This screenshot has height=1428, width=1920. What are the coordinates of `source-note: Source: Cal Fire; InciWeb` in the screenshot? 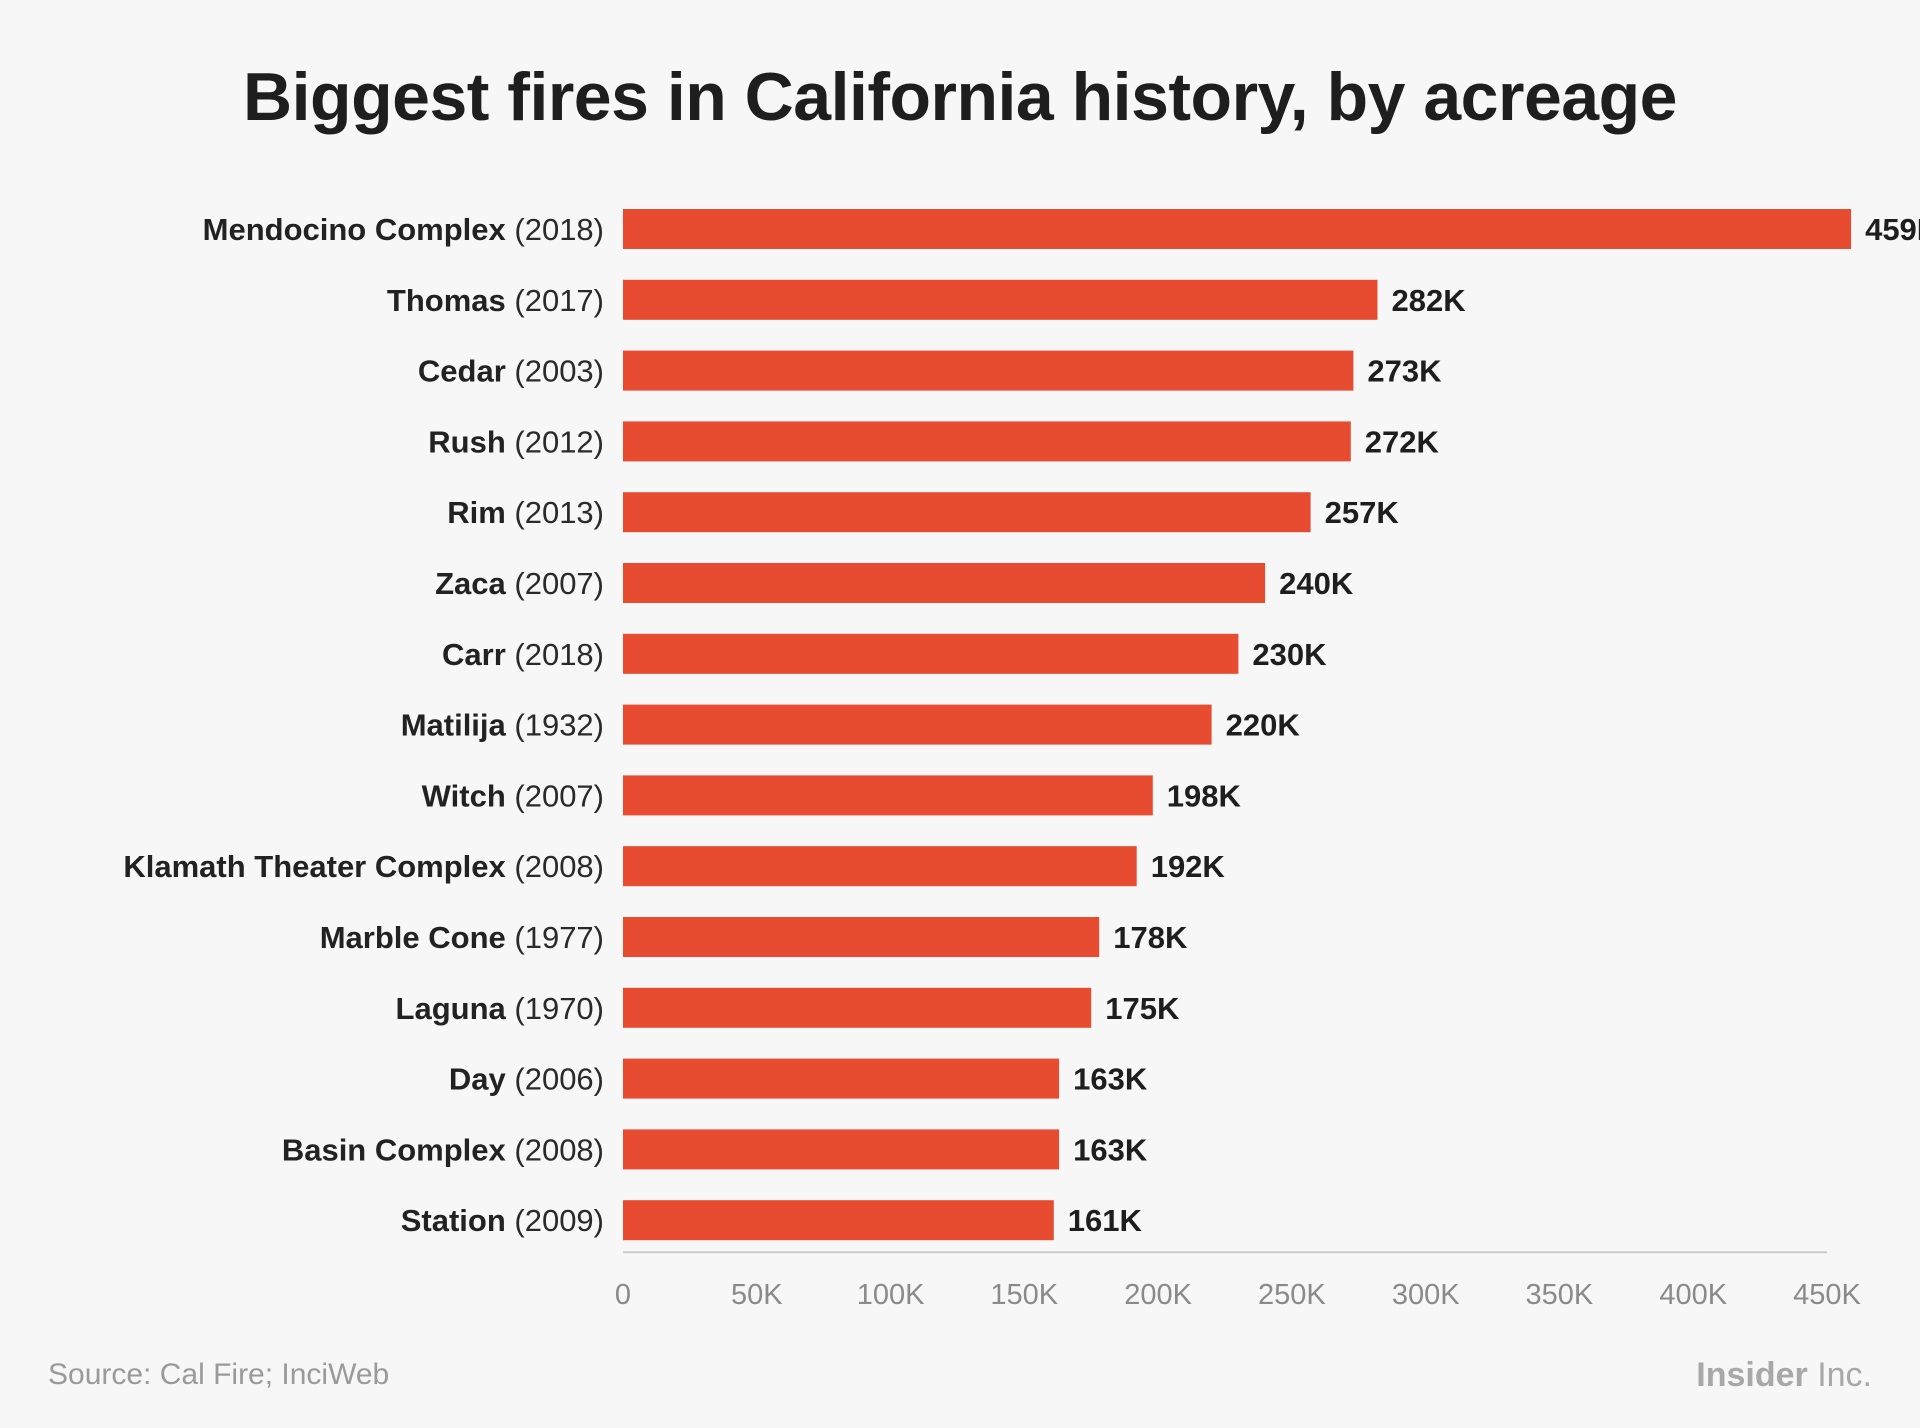 It's located at (219, 1374).